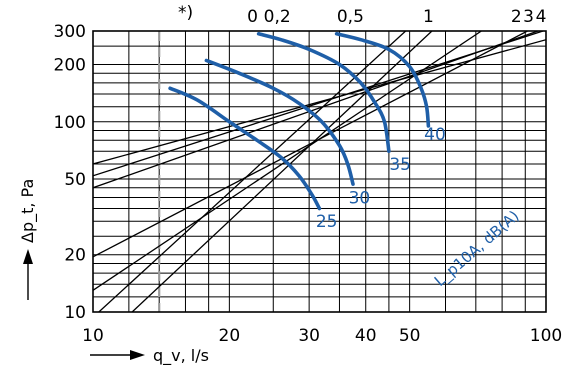 This screenshot has height=374, width=579. I want to click on damper-label: 2, so click(516, 17).